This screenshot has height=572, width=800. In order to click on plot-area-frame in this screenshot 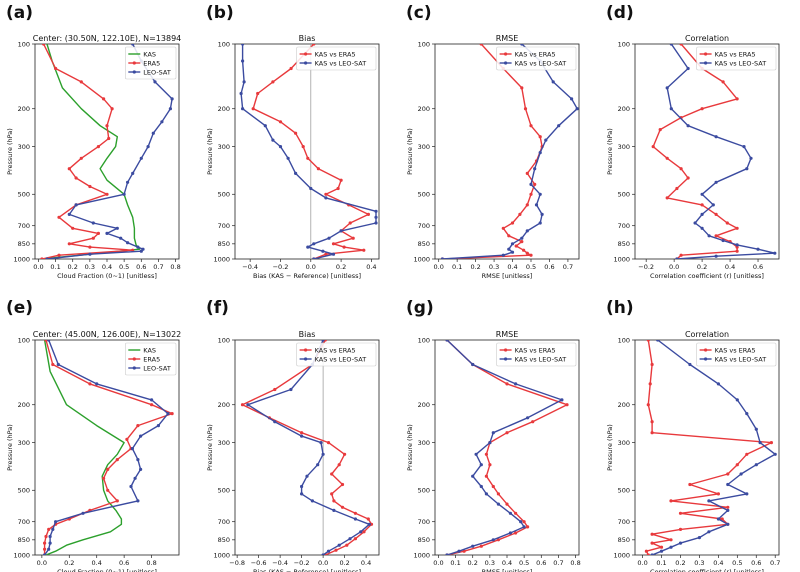, I will do `click(707, 447)`.